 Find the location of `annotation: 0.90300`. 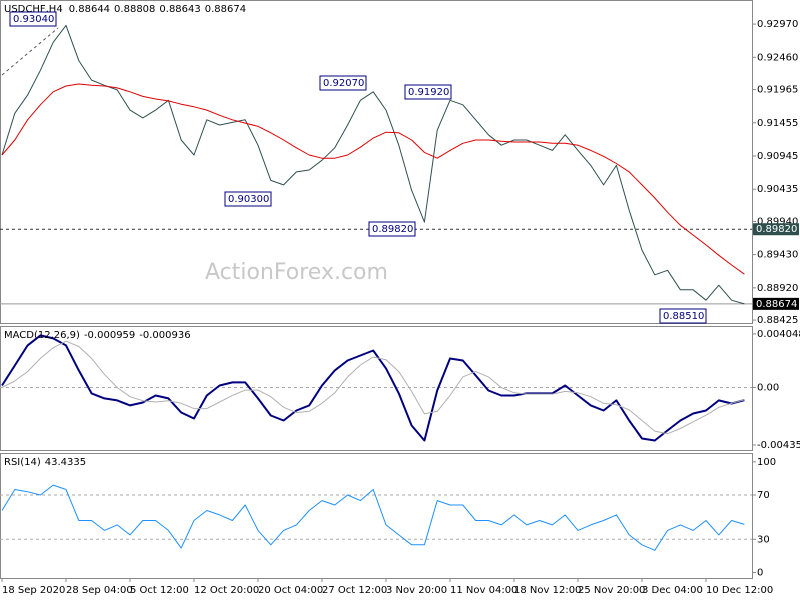

annotation: 0.90300 is located at coordinates (248, 199).